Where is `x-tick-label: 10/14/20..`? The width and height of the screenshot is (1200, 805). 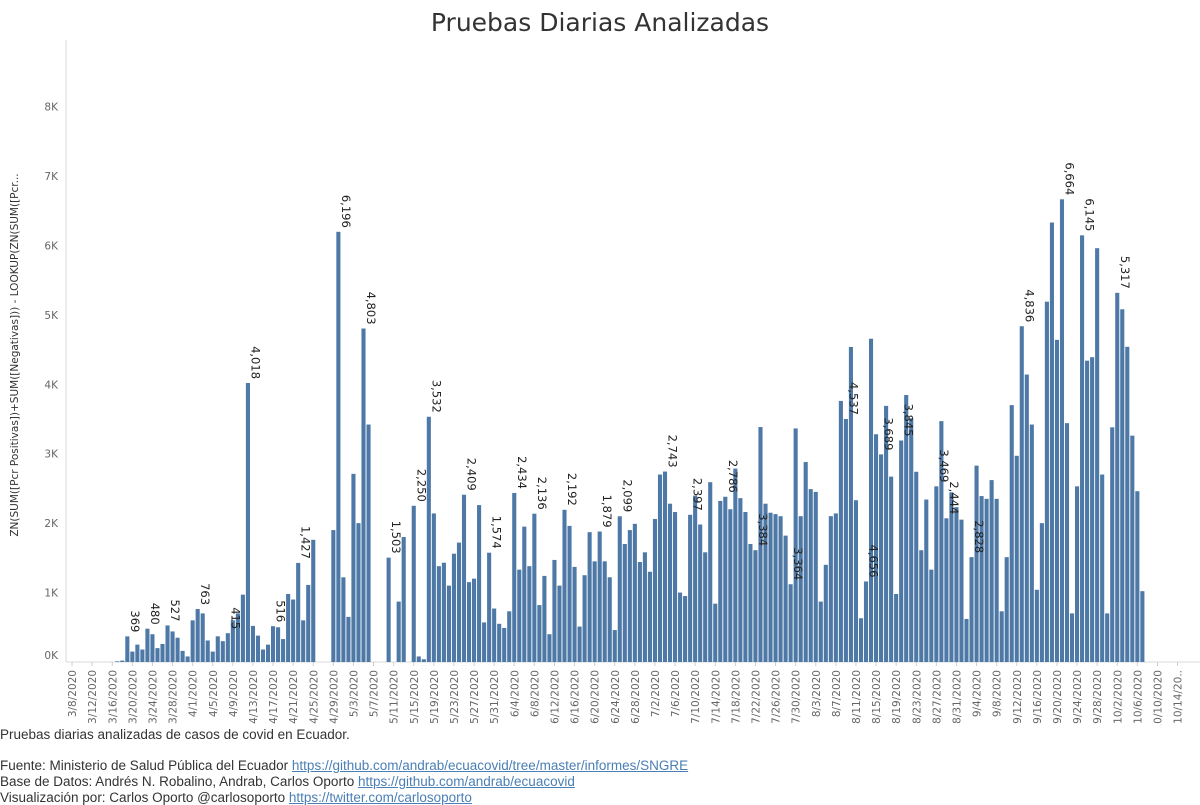
x-tick-label: 10/14/20.. is located at coordinates (1179, 697).